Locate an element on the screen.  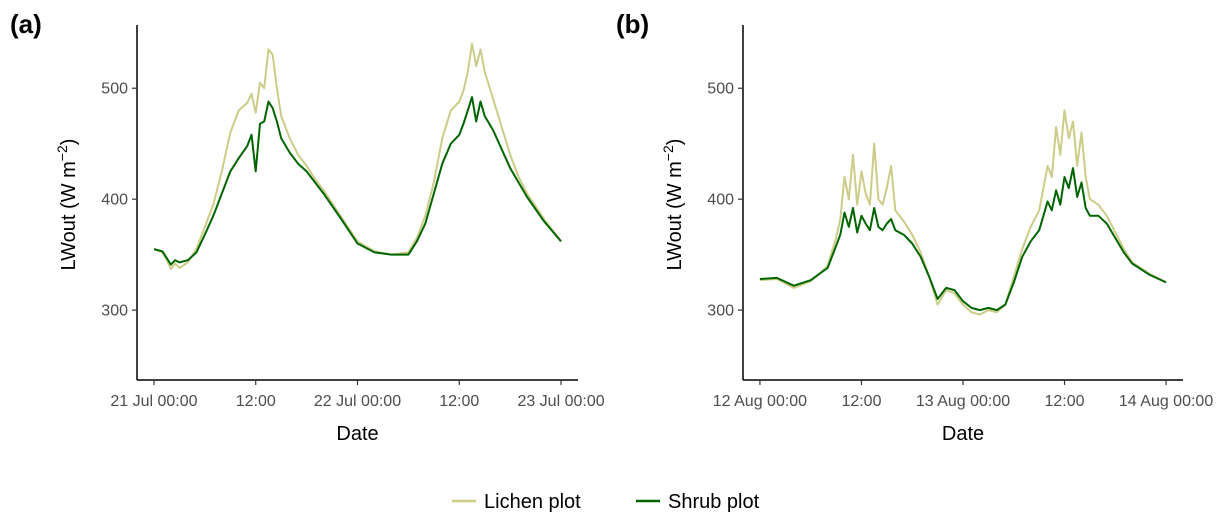
x-tick-label: 22 Jul 00:00 is located at coordinates (357, 401).